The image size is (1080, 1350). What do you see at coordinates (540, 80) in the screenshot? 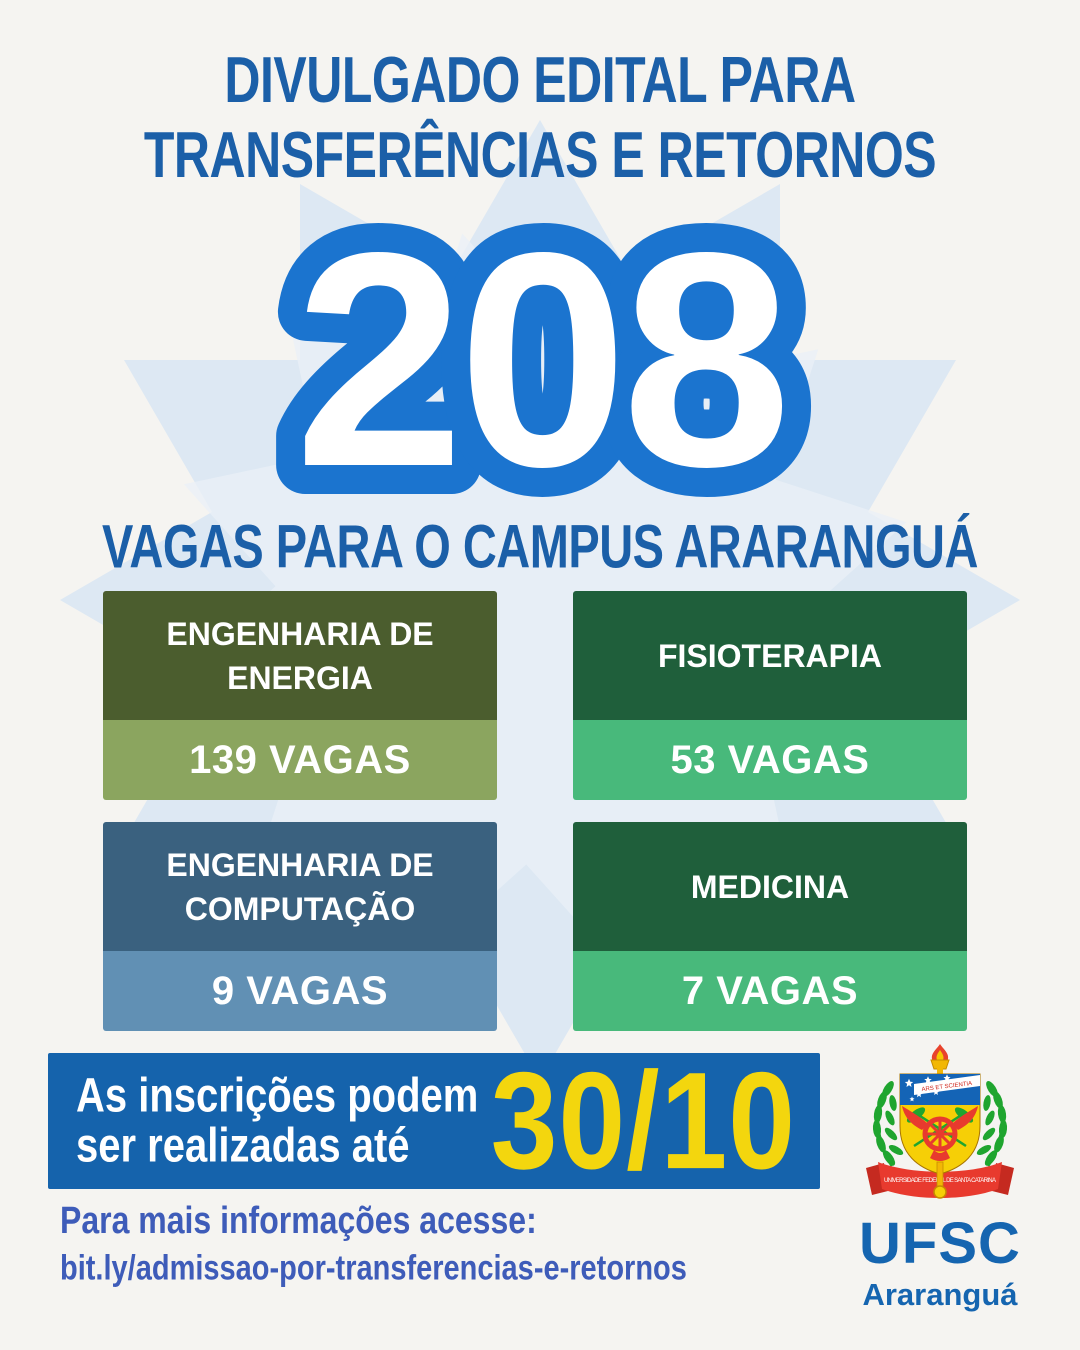
I see `title-line-1: DIVULGADO EDITAL PARA` at bounding box center [540, 80].